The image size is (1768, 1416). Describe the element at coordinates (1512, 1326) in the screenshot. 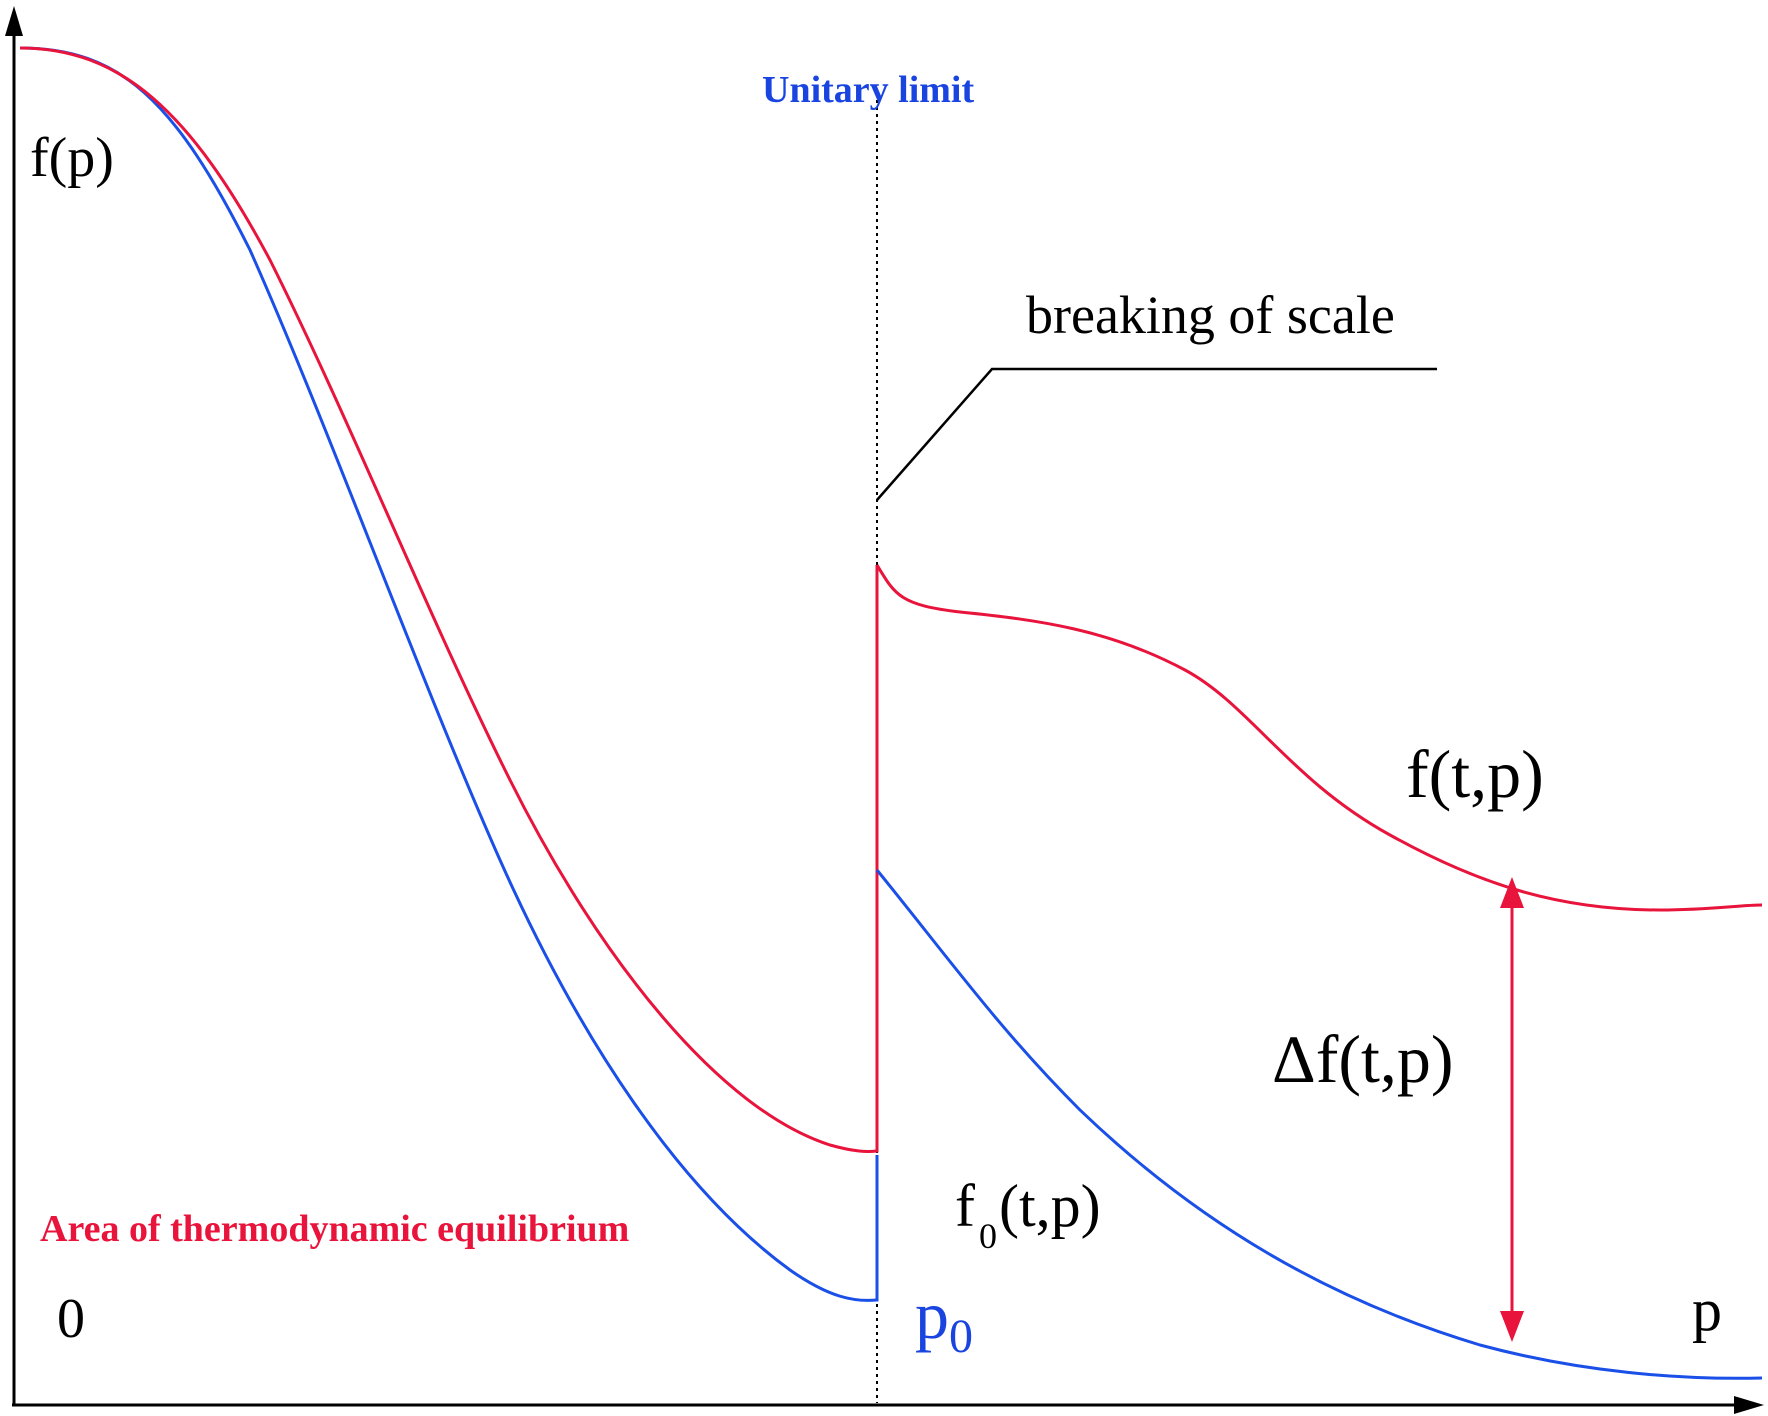

I see `delta-f-arrowhead-bottom` at that location.